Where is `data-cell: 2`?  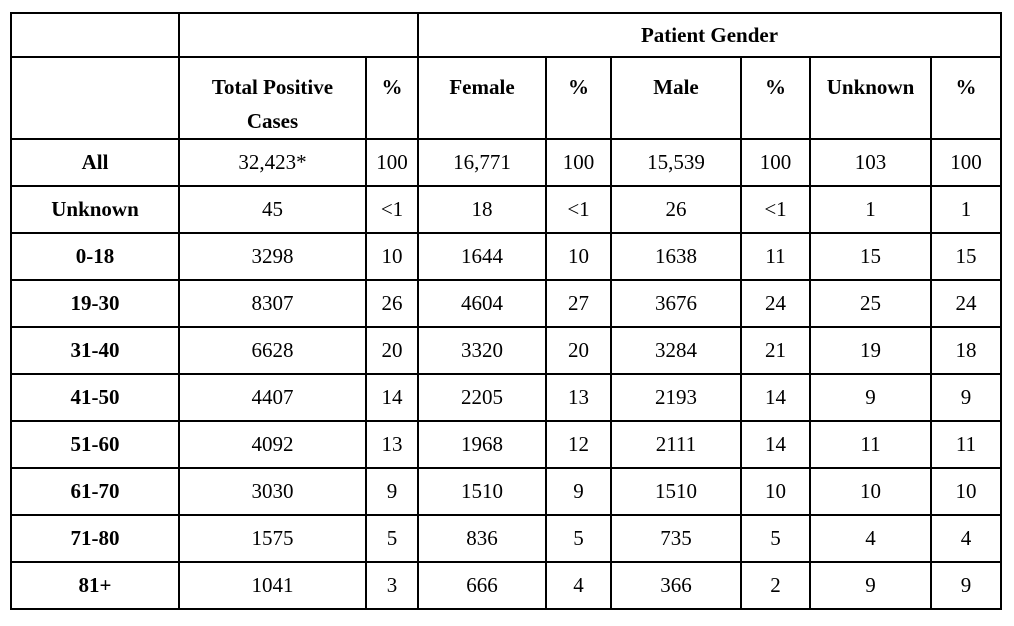 data-cell: 2 is located at coordinates (775, 586).